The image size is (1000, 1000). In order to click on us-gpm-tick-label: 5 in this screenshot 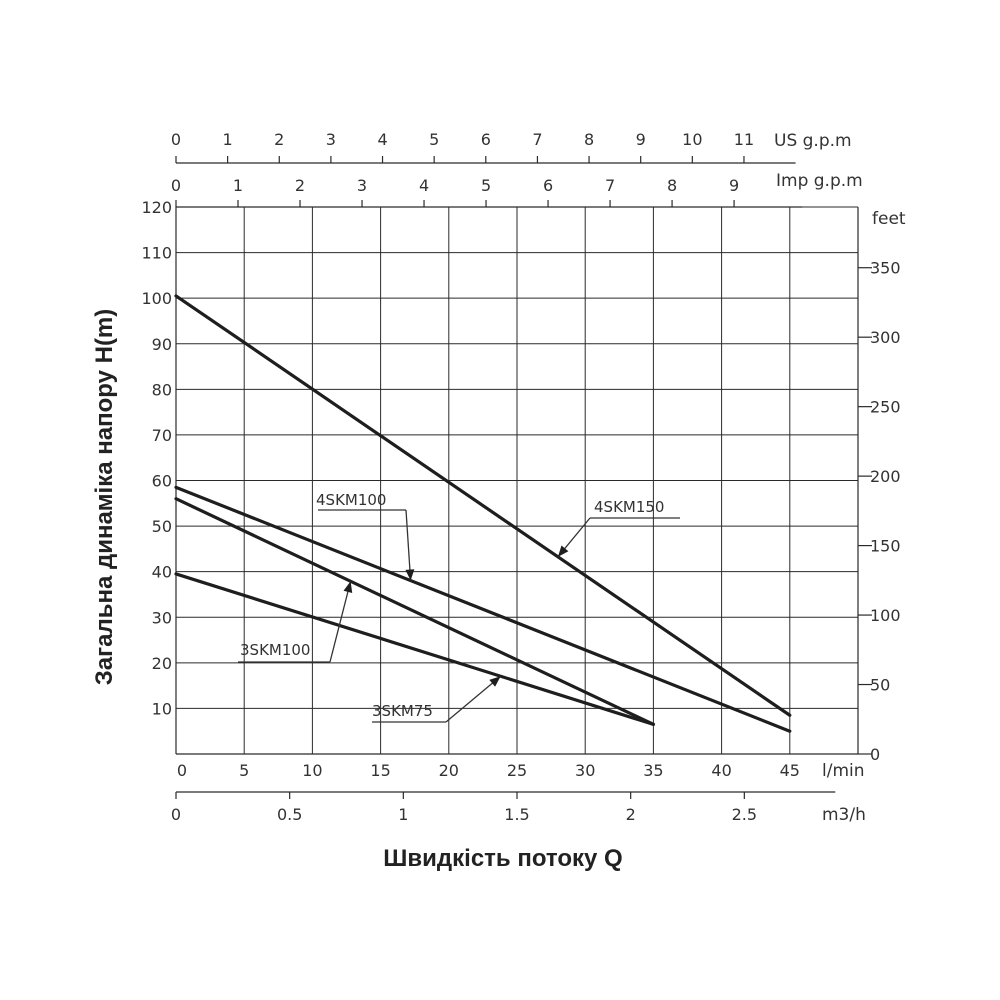, I will do `click(434, 139)`.